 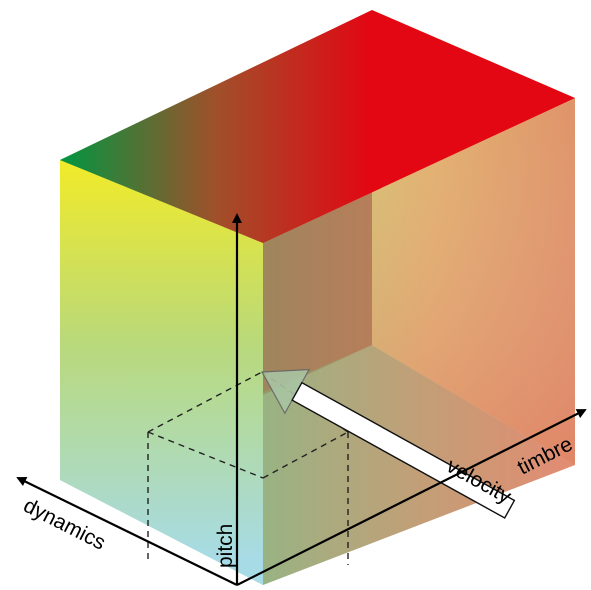 What do you see at coordinates (317, 292) in the screenshot?
I see `cube-front-shadow` at bounding box center [317, 292].